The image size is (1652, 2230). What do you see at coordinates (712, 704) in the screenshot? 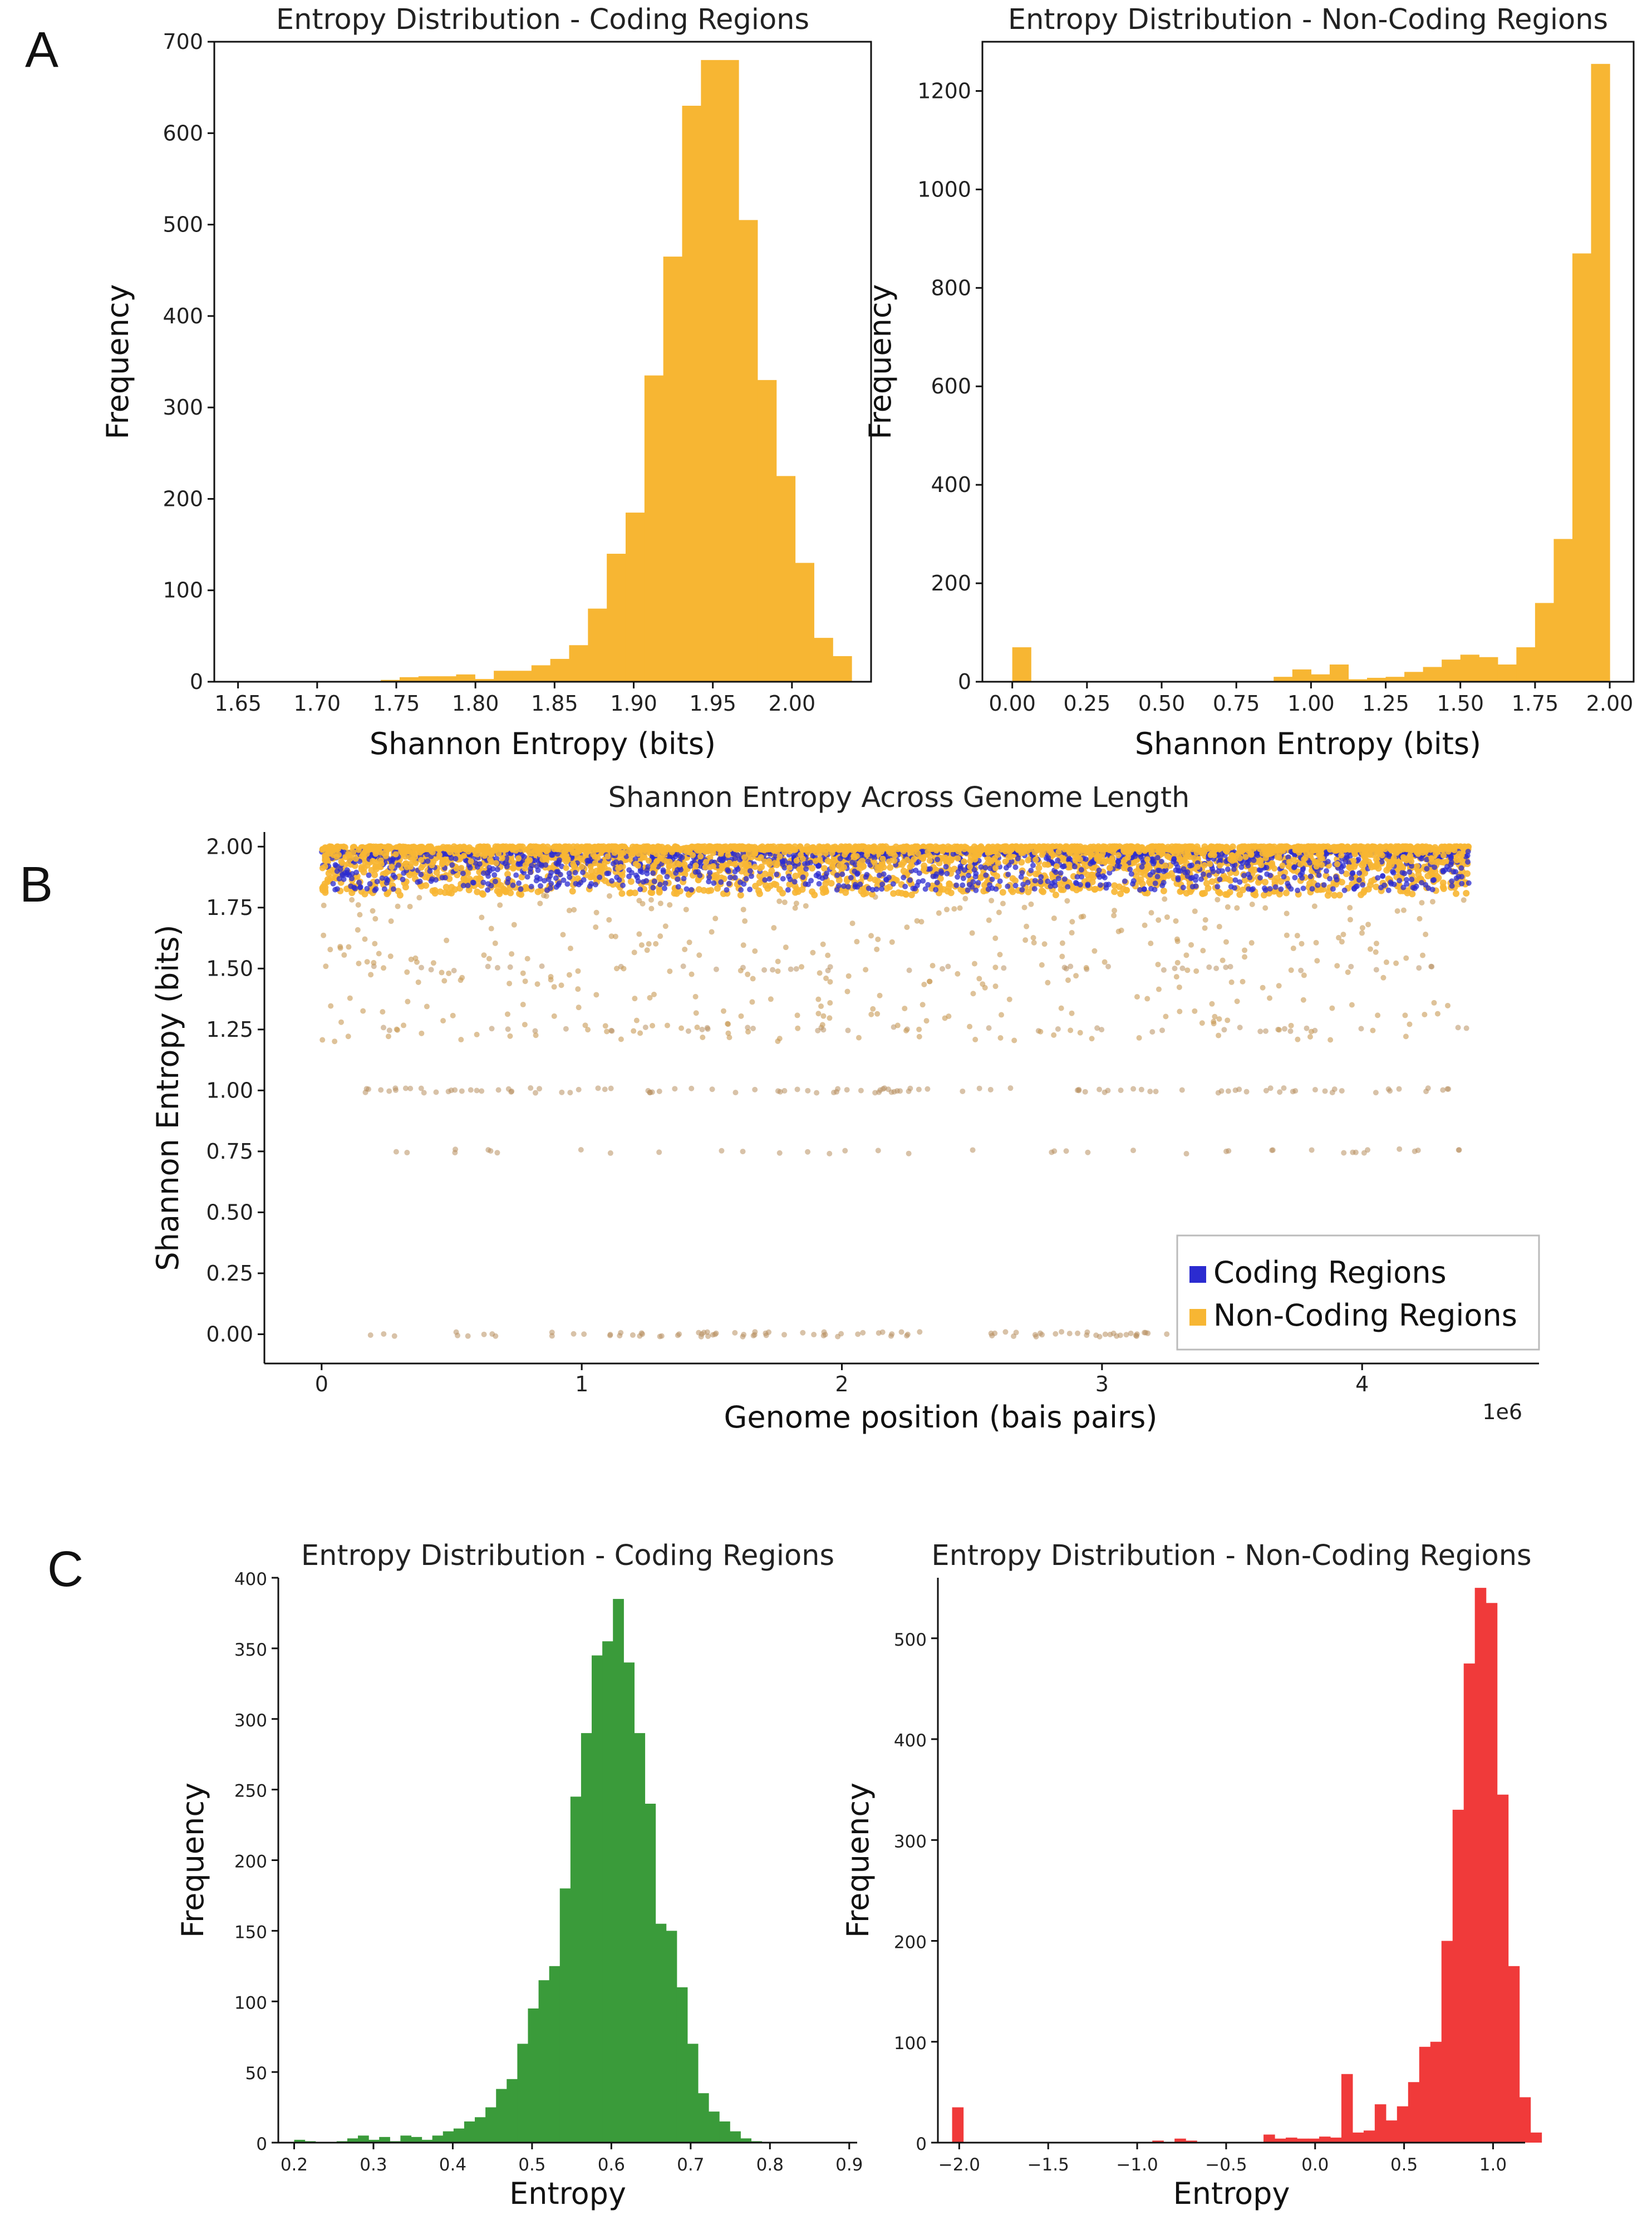
I see `x-tick-label: 1.95` at bounding box center [712, 704].